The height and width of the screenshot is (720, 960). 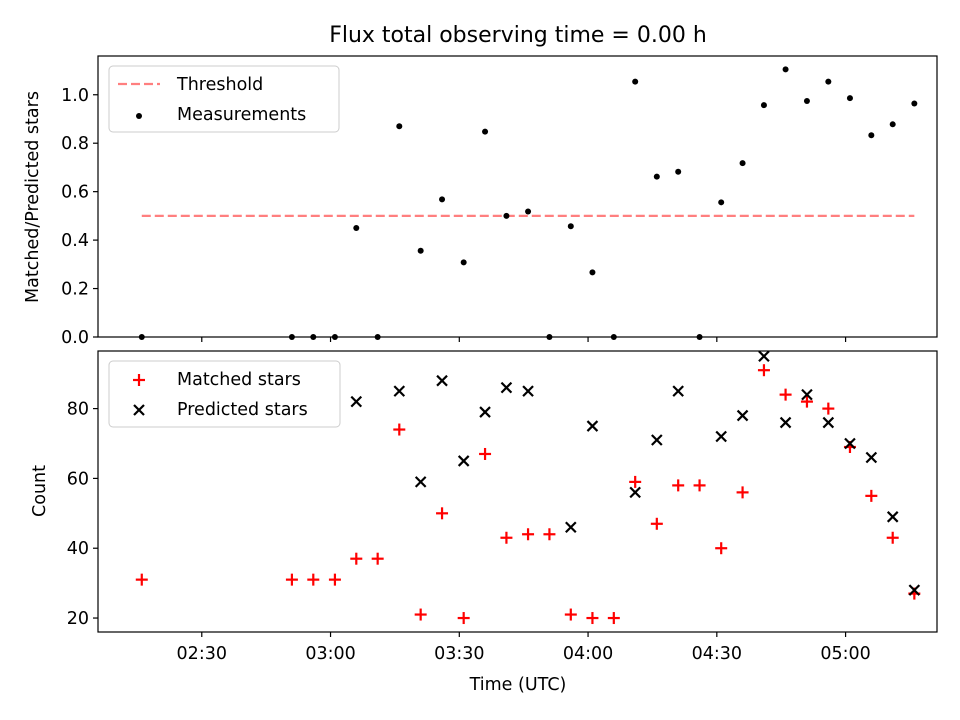 What do you see at coordinates (139, 380) in the screenshot?
I see `legend-matched-swatch` at bounding box center [139, 380].